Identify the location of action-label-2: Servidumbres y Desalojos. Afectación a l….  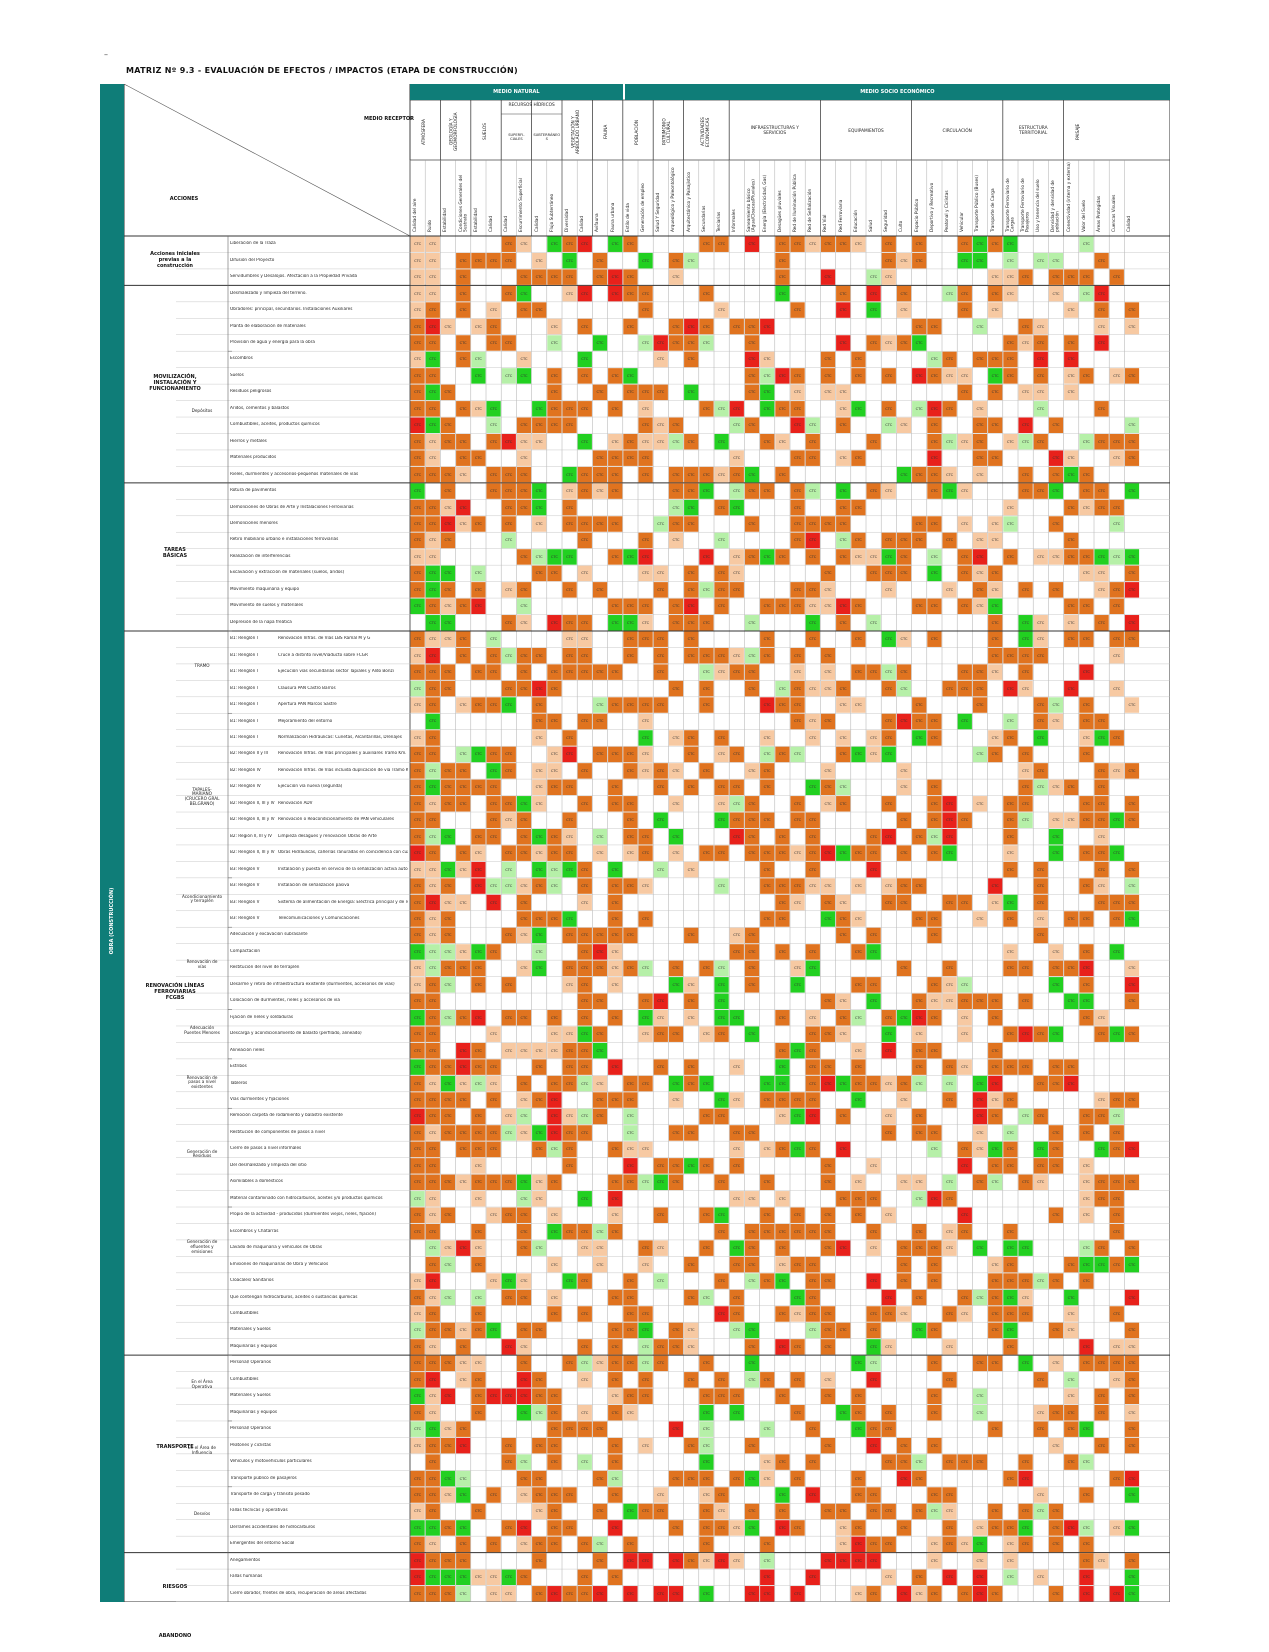
(294, 276).